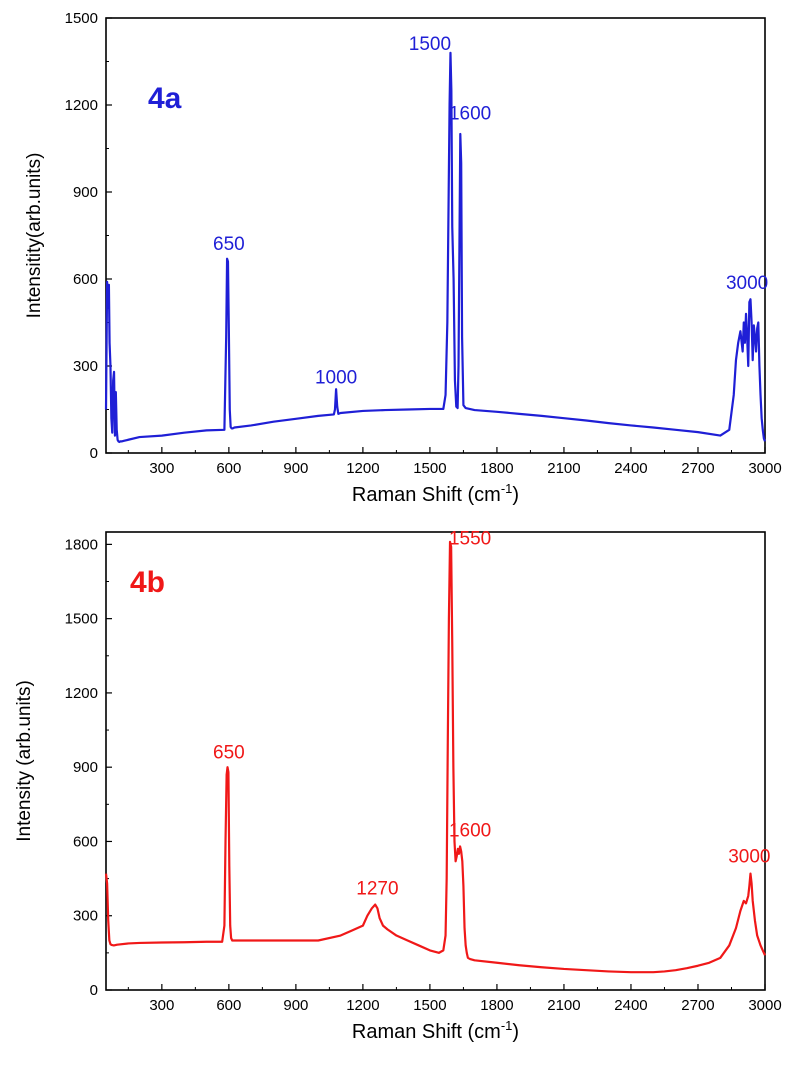  What do you see at coordinates (147, 582) in the screenshot?
I see `panel-label: 4b` at bounding box center [147, 582].